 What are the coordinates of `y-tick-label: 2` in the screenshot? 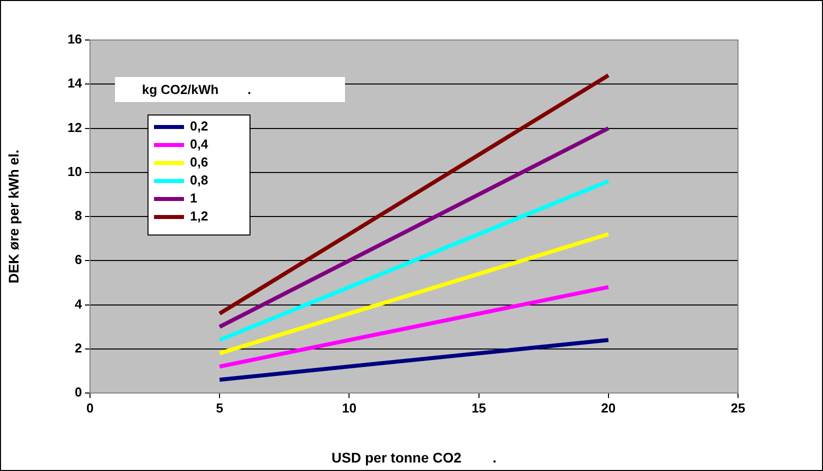 It's located at (78, 348).